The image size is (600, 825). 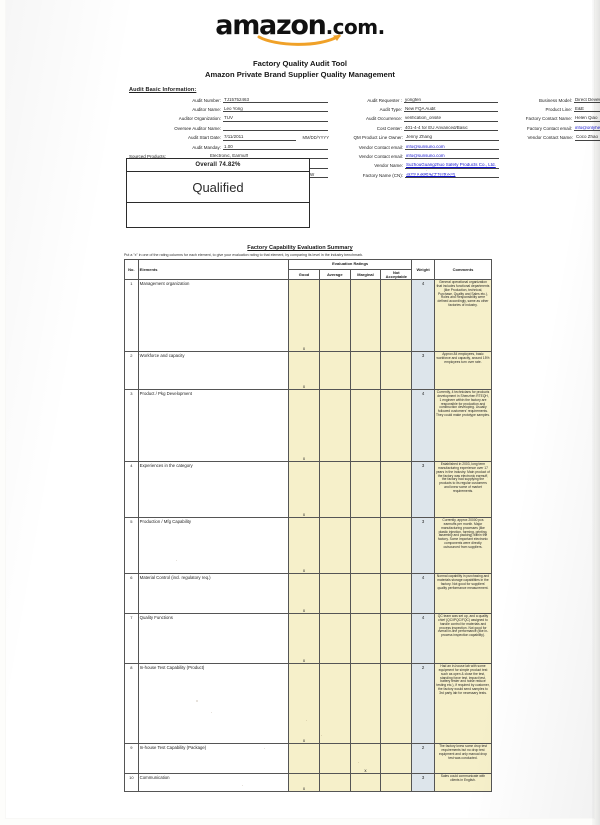 I want to click on row-element-name: Communication, so click(x=213, y=783).